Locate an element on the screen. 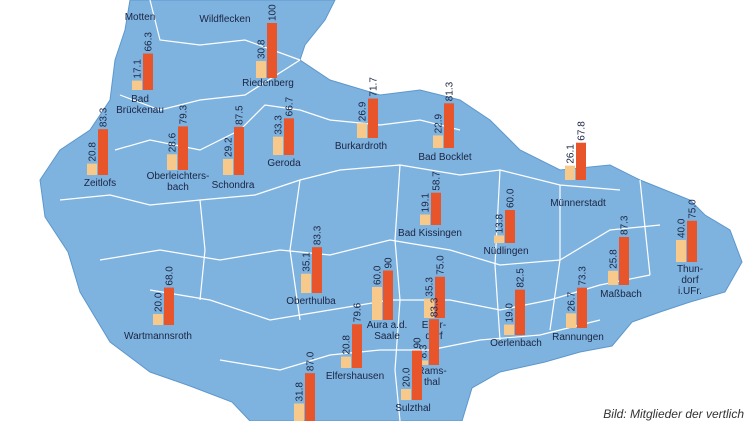 This screenshot has height=421, width=748. value-label: 25.8 is located at coordinates (614, 259).